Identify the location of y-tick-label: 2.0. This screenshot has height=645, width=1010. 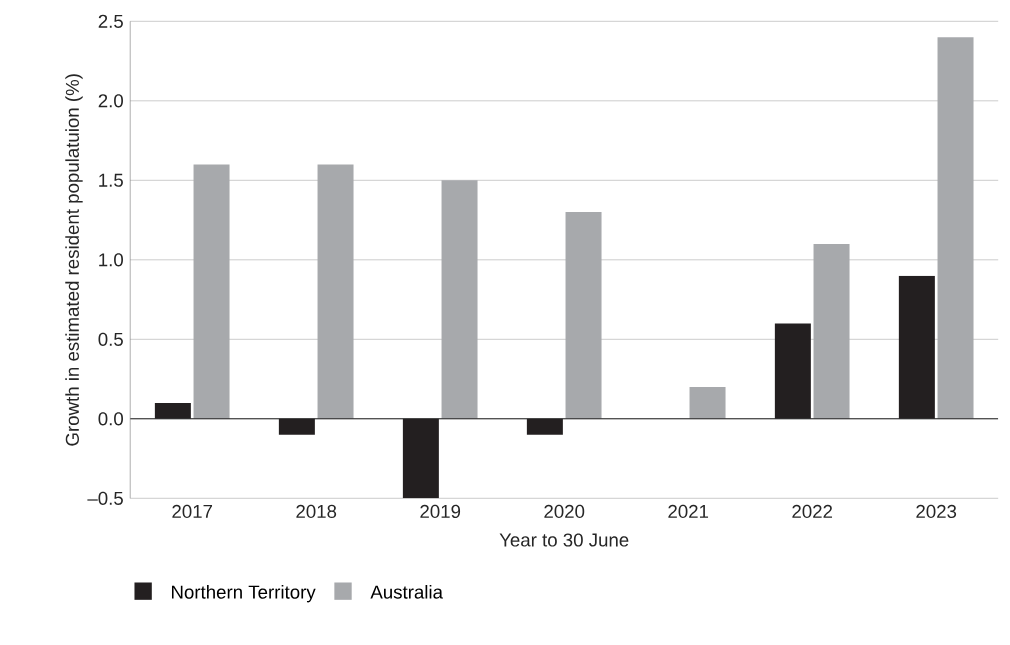
(110, 101).